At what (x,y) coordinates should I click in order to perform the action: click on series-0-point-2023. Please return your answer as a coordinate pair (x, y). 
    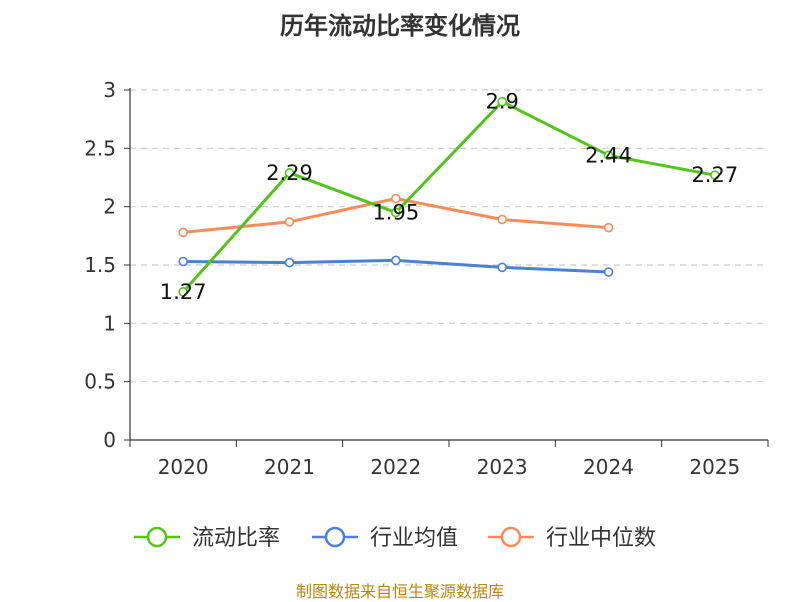
    Looking at the image, I should click on (502, 101).